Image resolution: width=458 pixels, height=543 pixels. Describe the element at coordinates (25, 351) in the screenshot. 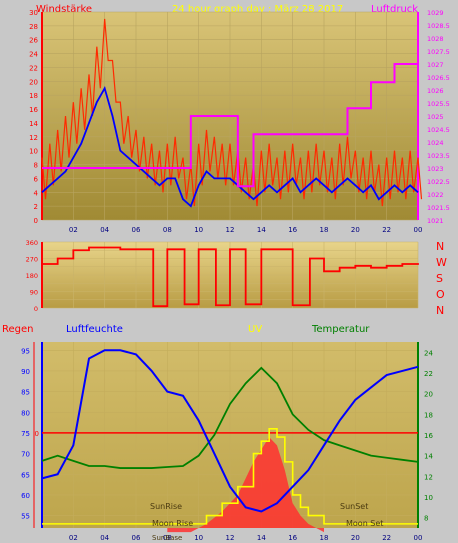

I see `humidity-tick-label: 95` at that location.